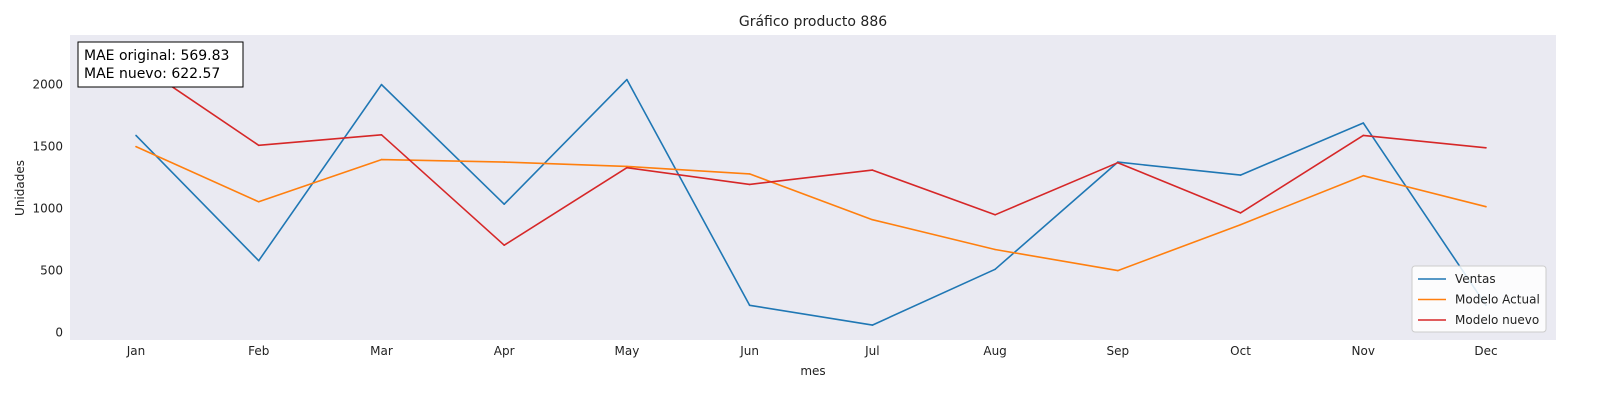 This screenshot has height=400, width=1600. What do you see at coordinates (1363, 351) in the screenshot?
I see `x-tick-label: Nov` at bounding box center [1363, 351].